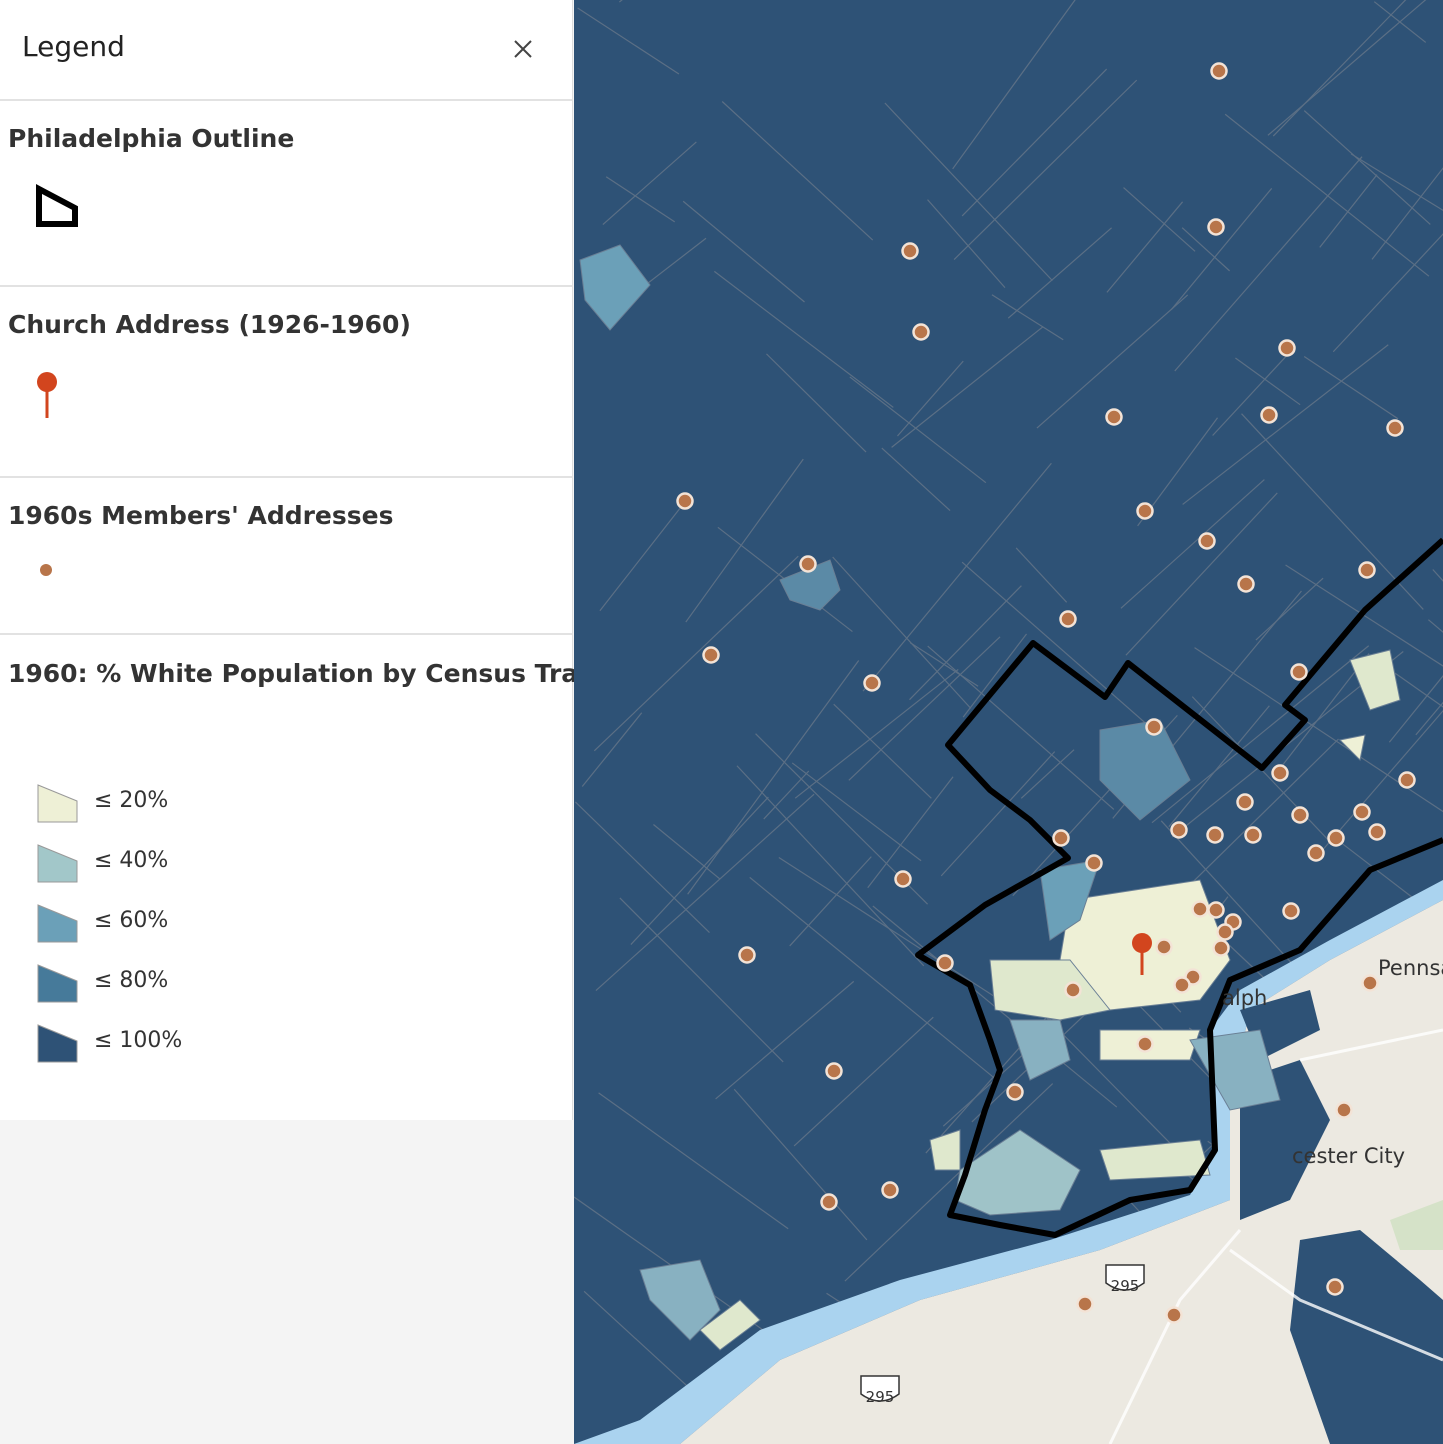 This screenshot has width=1443, height=1444. I want to click on class-label: ≤ 40%, so click(131, 860).